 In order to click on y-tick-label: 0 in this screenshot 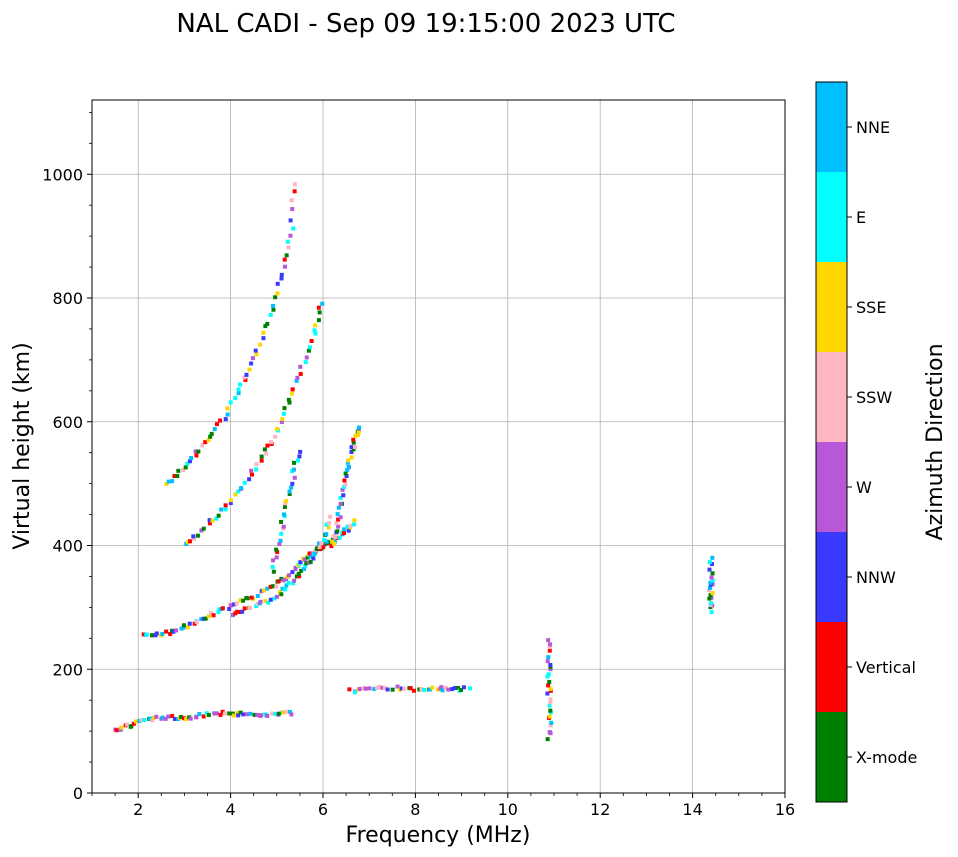, I will do `click(78, 793)`.